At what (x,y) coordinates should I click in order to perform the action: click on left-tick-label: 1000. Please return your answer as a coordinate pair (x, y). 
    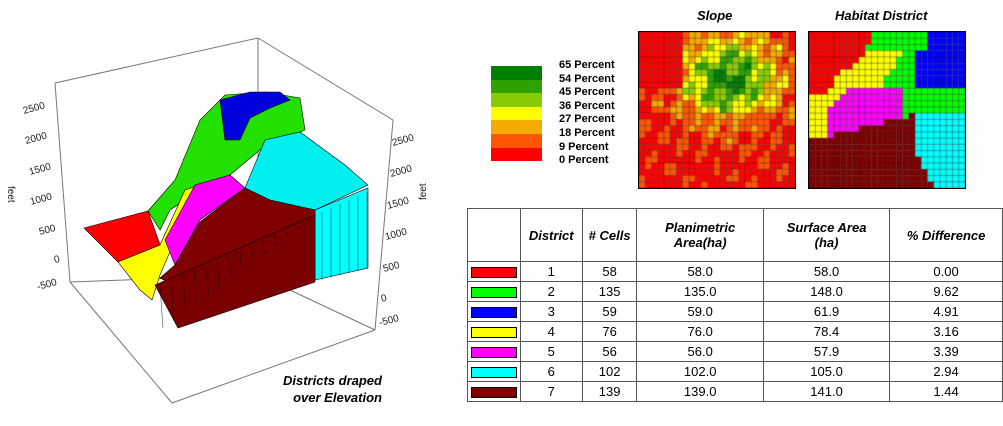
    Looking at the image, I should click on (41, 199).